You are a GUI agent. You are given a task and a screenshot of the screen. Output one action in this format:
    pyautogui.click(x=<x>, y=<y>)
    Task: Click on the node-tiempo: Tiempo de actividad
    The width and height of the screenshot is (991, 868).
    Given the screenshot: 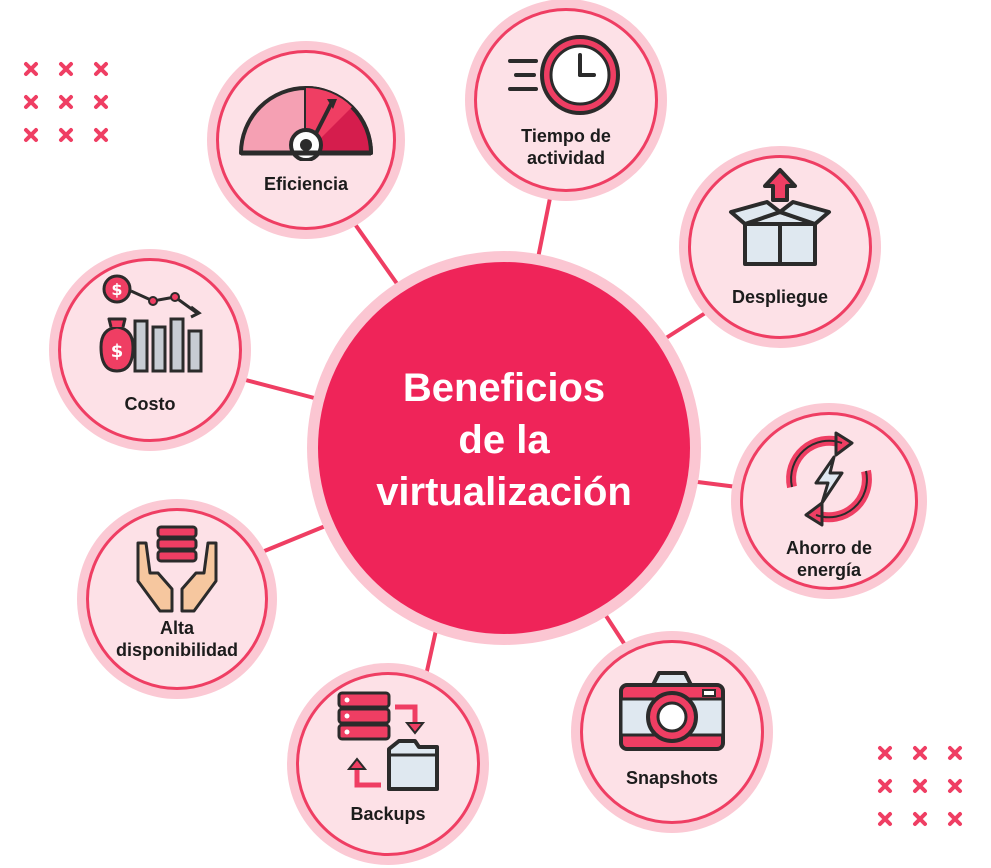 What is the action you would take?
    pyautogui.click(x=566, y=100)
    